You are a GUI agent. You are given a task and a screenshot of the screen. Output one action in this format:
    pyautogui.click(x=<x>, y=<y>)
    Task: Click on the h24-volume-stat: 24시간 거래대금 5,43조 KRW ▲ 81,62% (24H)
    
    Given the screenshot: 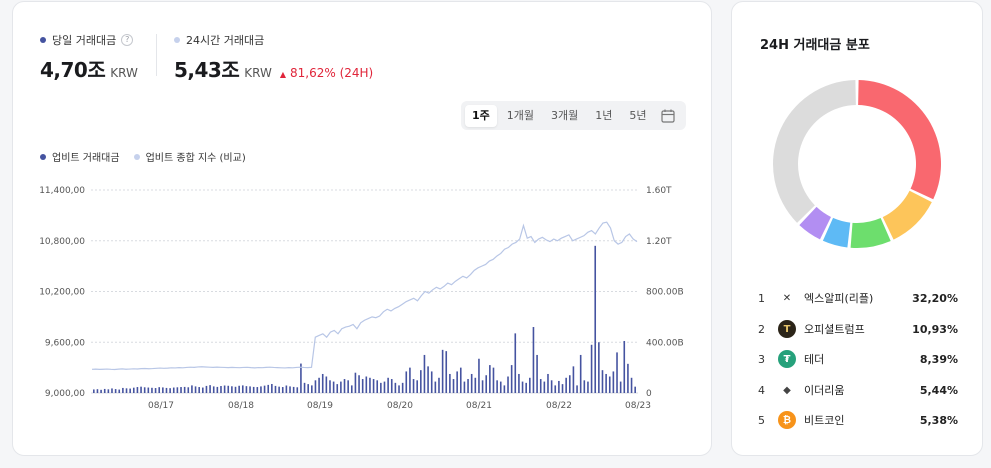 What is the action you would take?
    pyautogui.click(x=273, y=57)
    